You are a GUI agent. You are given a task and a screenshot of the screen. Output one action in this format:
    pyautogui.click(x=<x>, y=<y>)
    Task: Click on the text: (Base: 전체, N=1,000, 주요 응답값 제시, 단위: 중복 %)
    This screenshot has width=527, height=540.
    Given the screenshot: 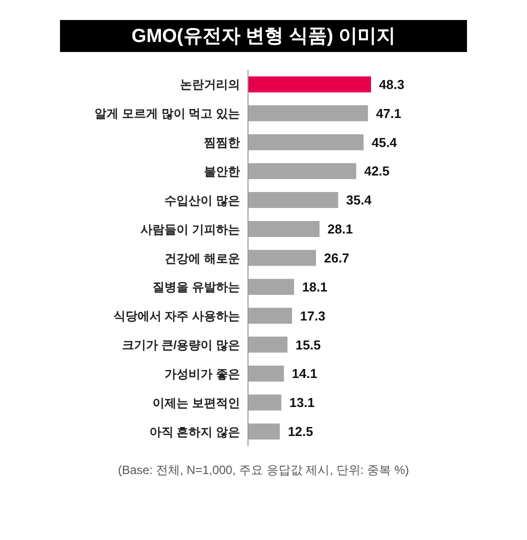 What is the action you would take?
    pyautogui.click(x=263, y=470)
    